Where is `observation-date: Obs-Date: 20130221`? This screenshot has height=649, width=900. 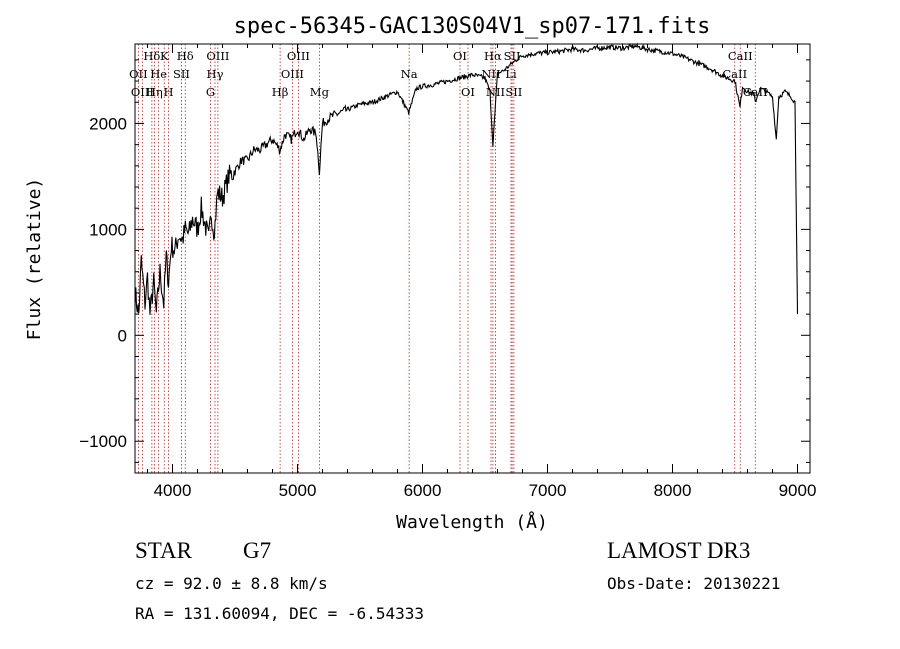
observation-date: Obs-Date: 20130221 is located at coordinates (694, 583).